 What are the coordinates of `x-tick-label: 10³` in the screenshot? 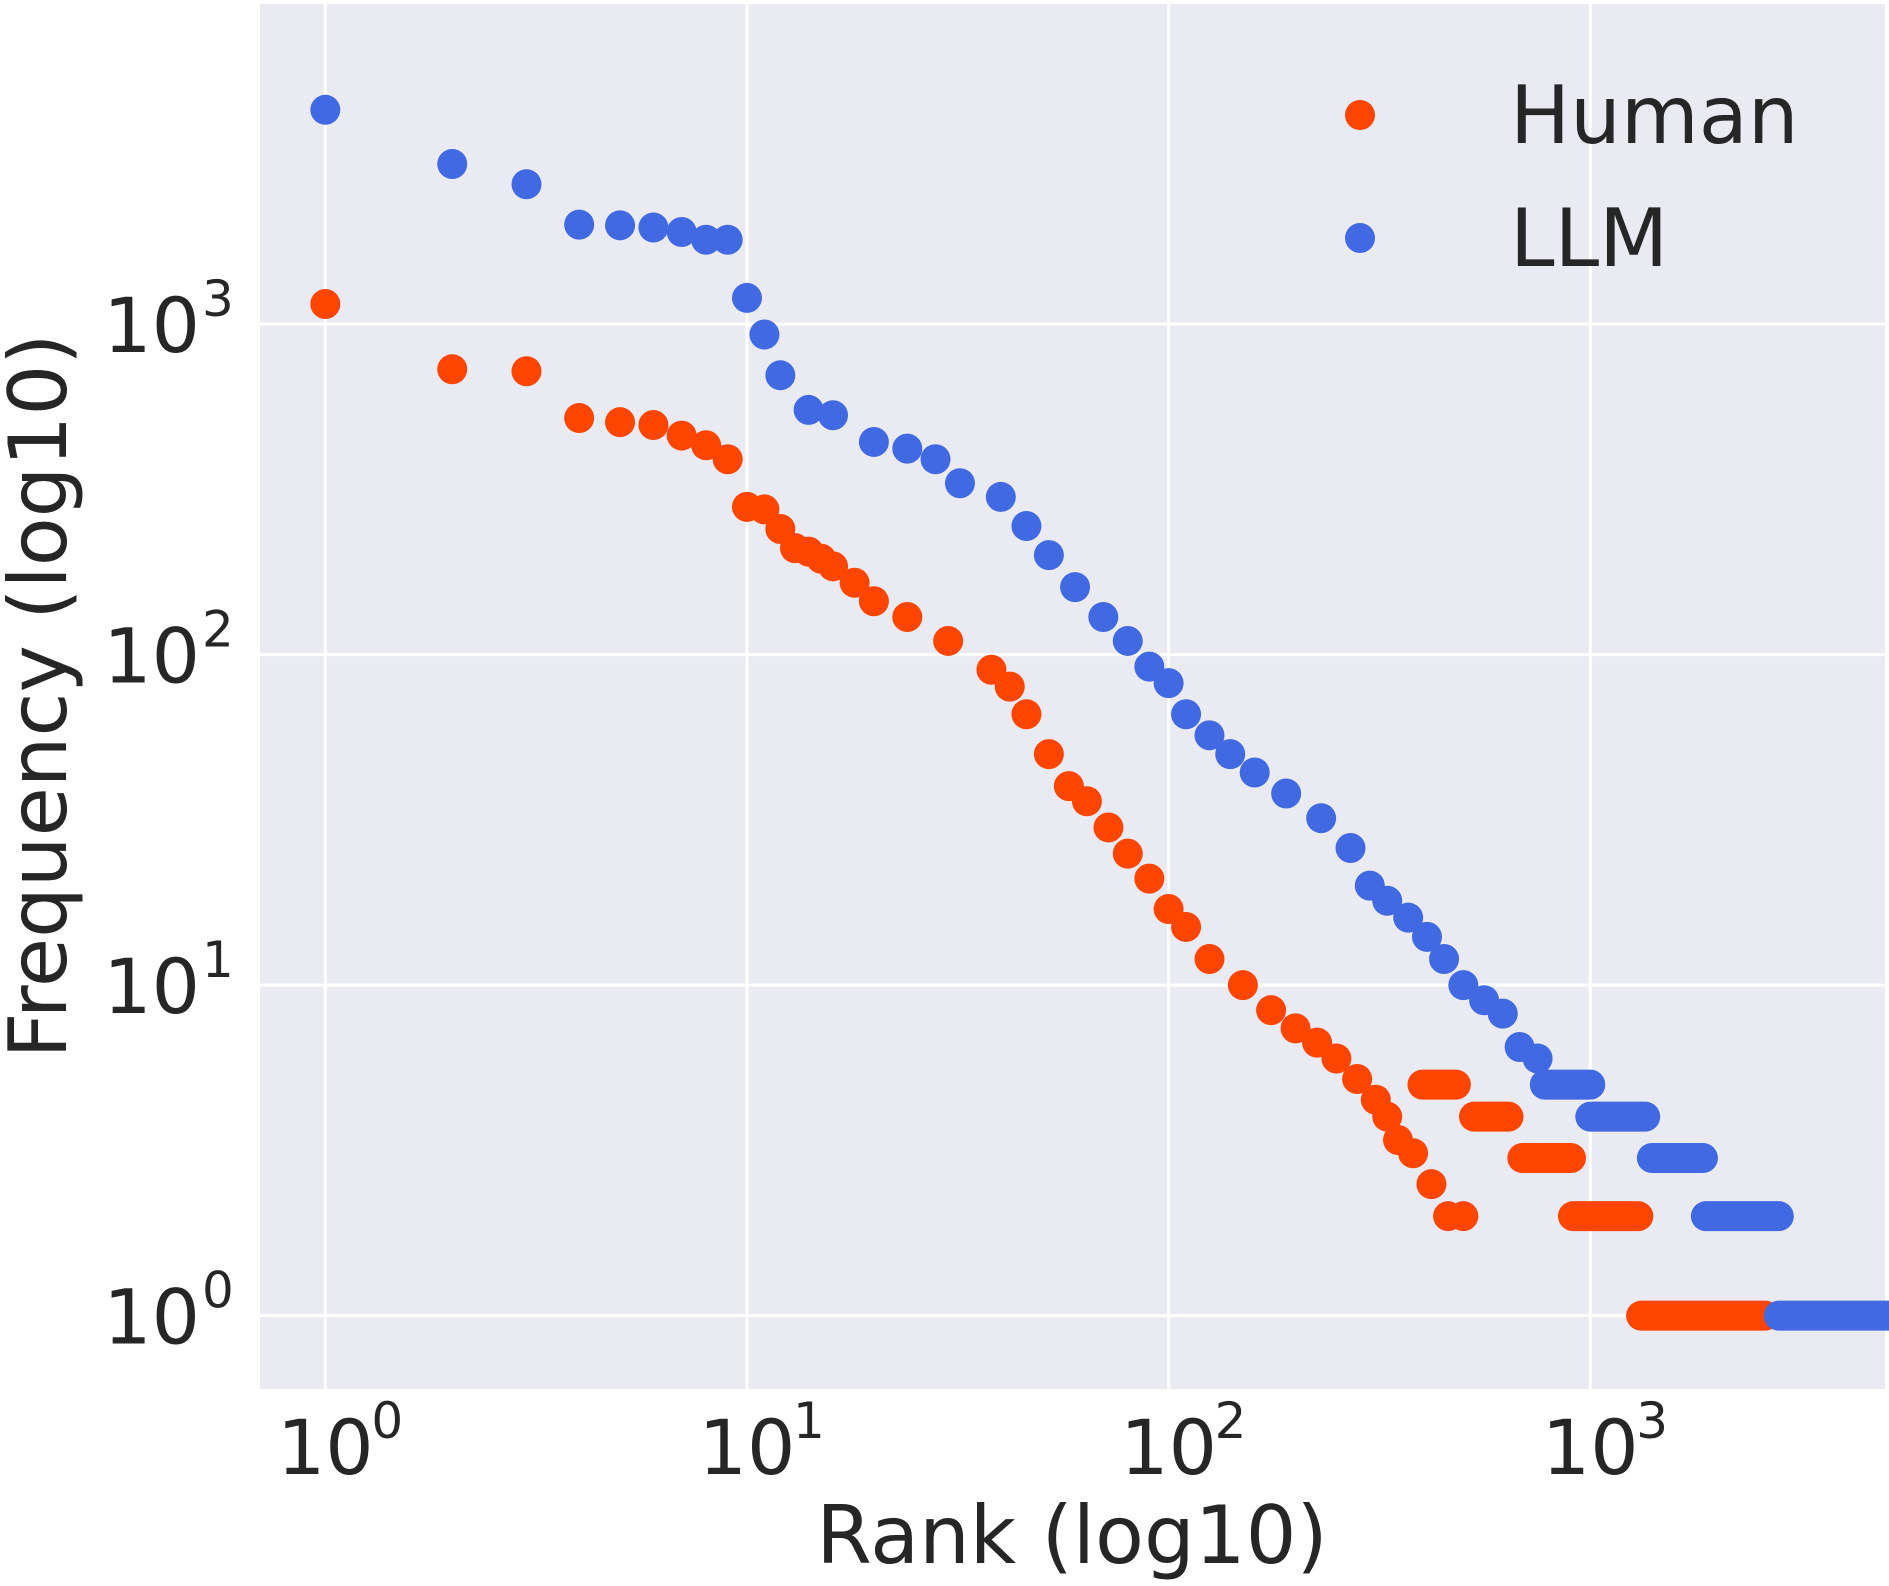 It's located at (1605, 1442).